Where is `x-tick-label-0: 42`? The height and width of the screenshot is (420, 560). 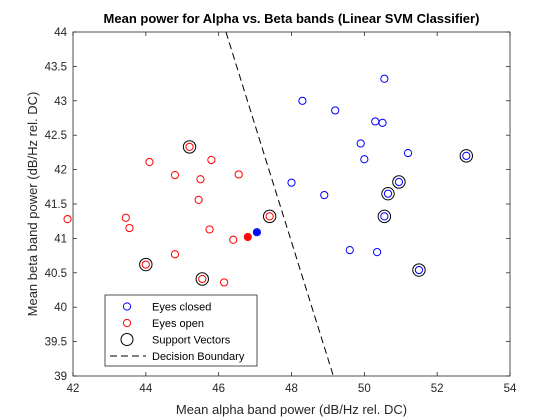
x-tick-label-0: 42 is located at coordinates (73, 389).